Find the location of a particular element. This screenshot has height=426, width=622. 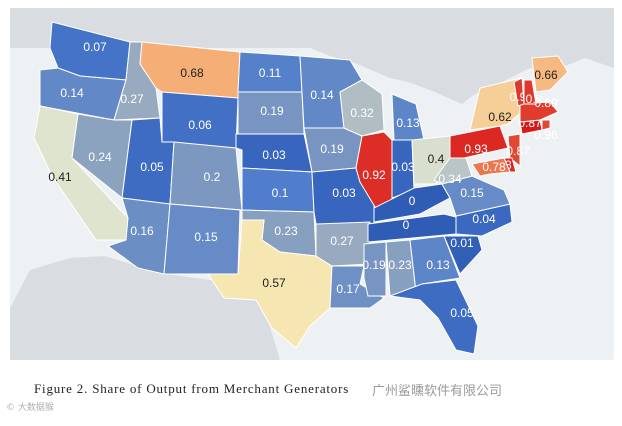

state-value-label-oh: 0.4 is located at coordinates (436, 159).